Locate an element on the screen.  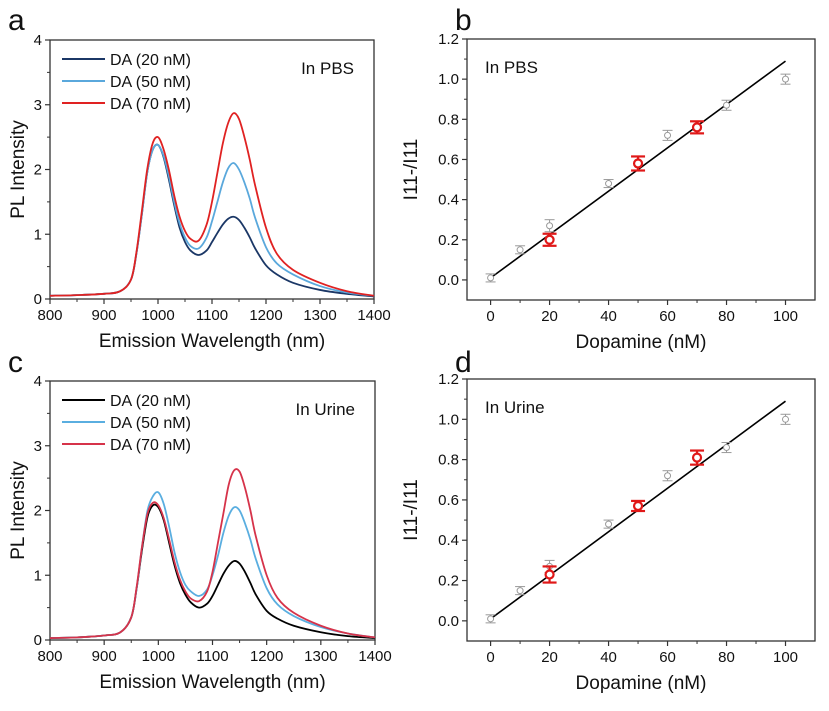
panel-letter: c is located at coordinates (15, 362).